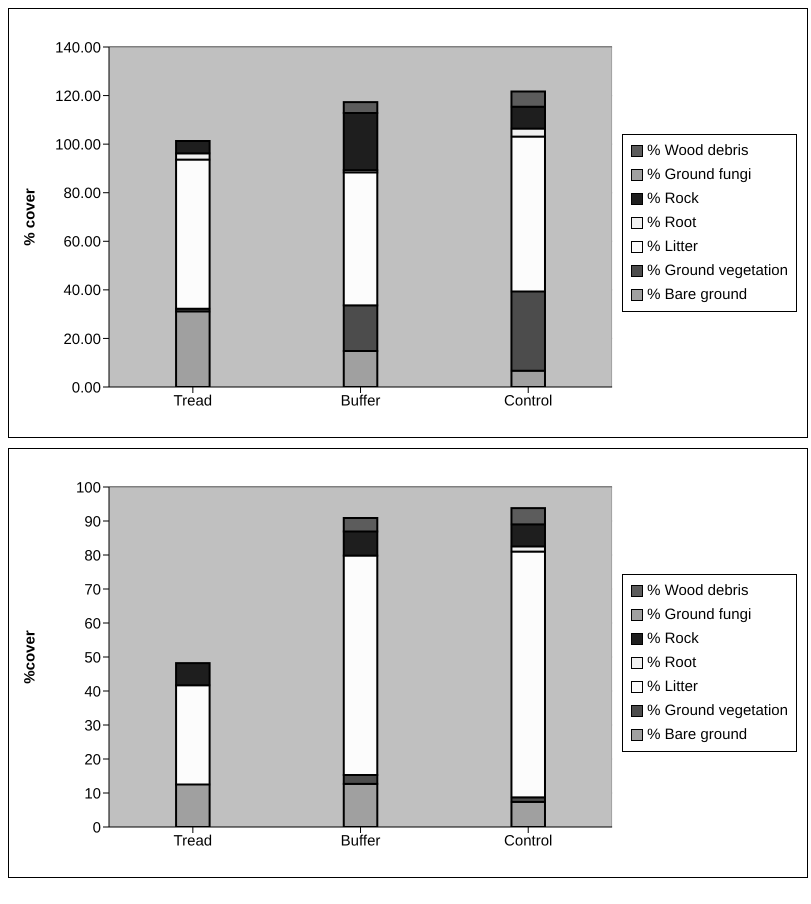 This screenshot has width=811, height=904. I want to click on y-tick-label: 20.00, so click(82, 339).